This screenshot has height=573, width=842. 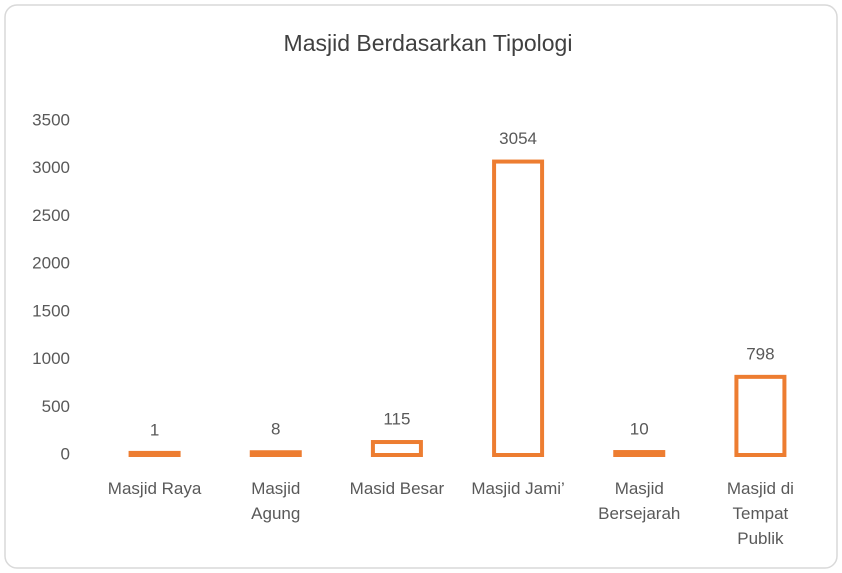 What do you see at coordinates (275, 501) in the screenshot?
I see `x-tick-label: Masjid Agung` at bounding box center [275, 501].